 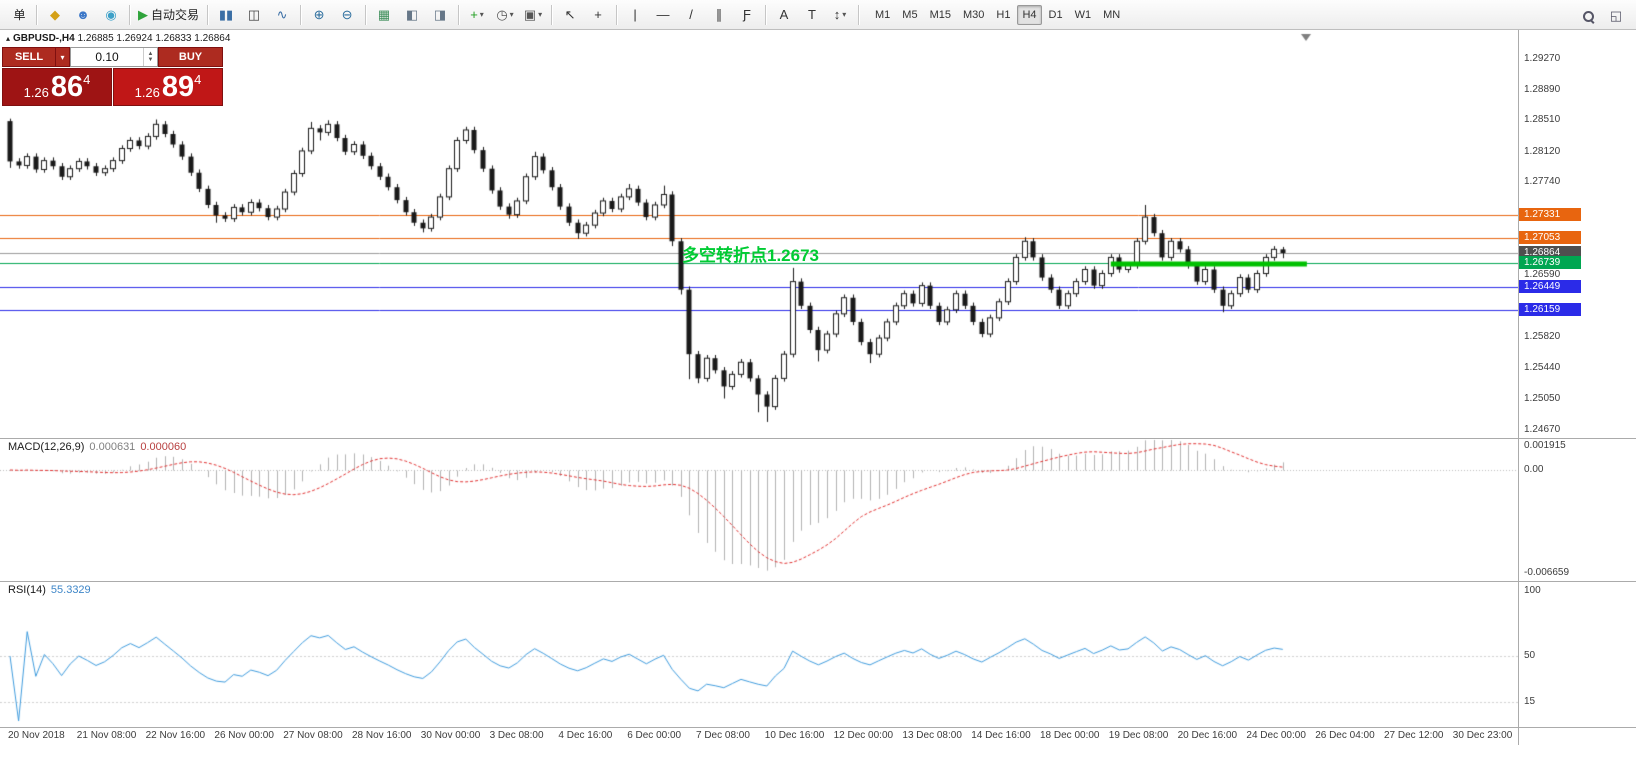 What do you see at coordinates (190, 57) in the screenshot?
I see `buy-button: BUY` at bounding box center [190, 57].